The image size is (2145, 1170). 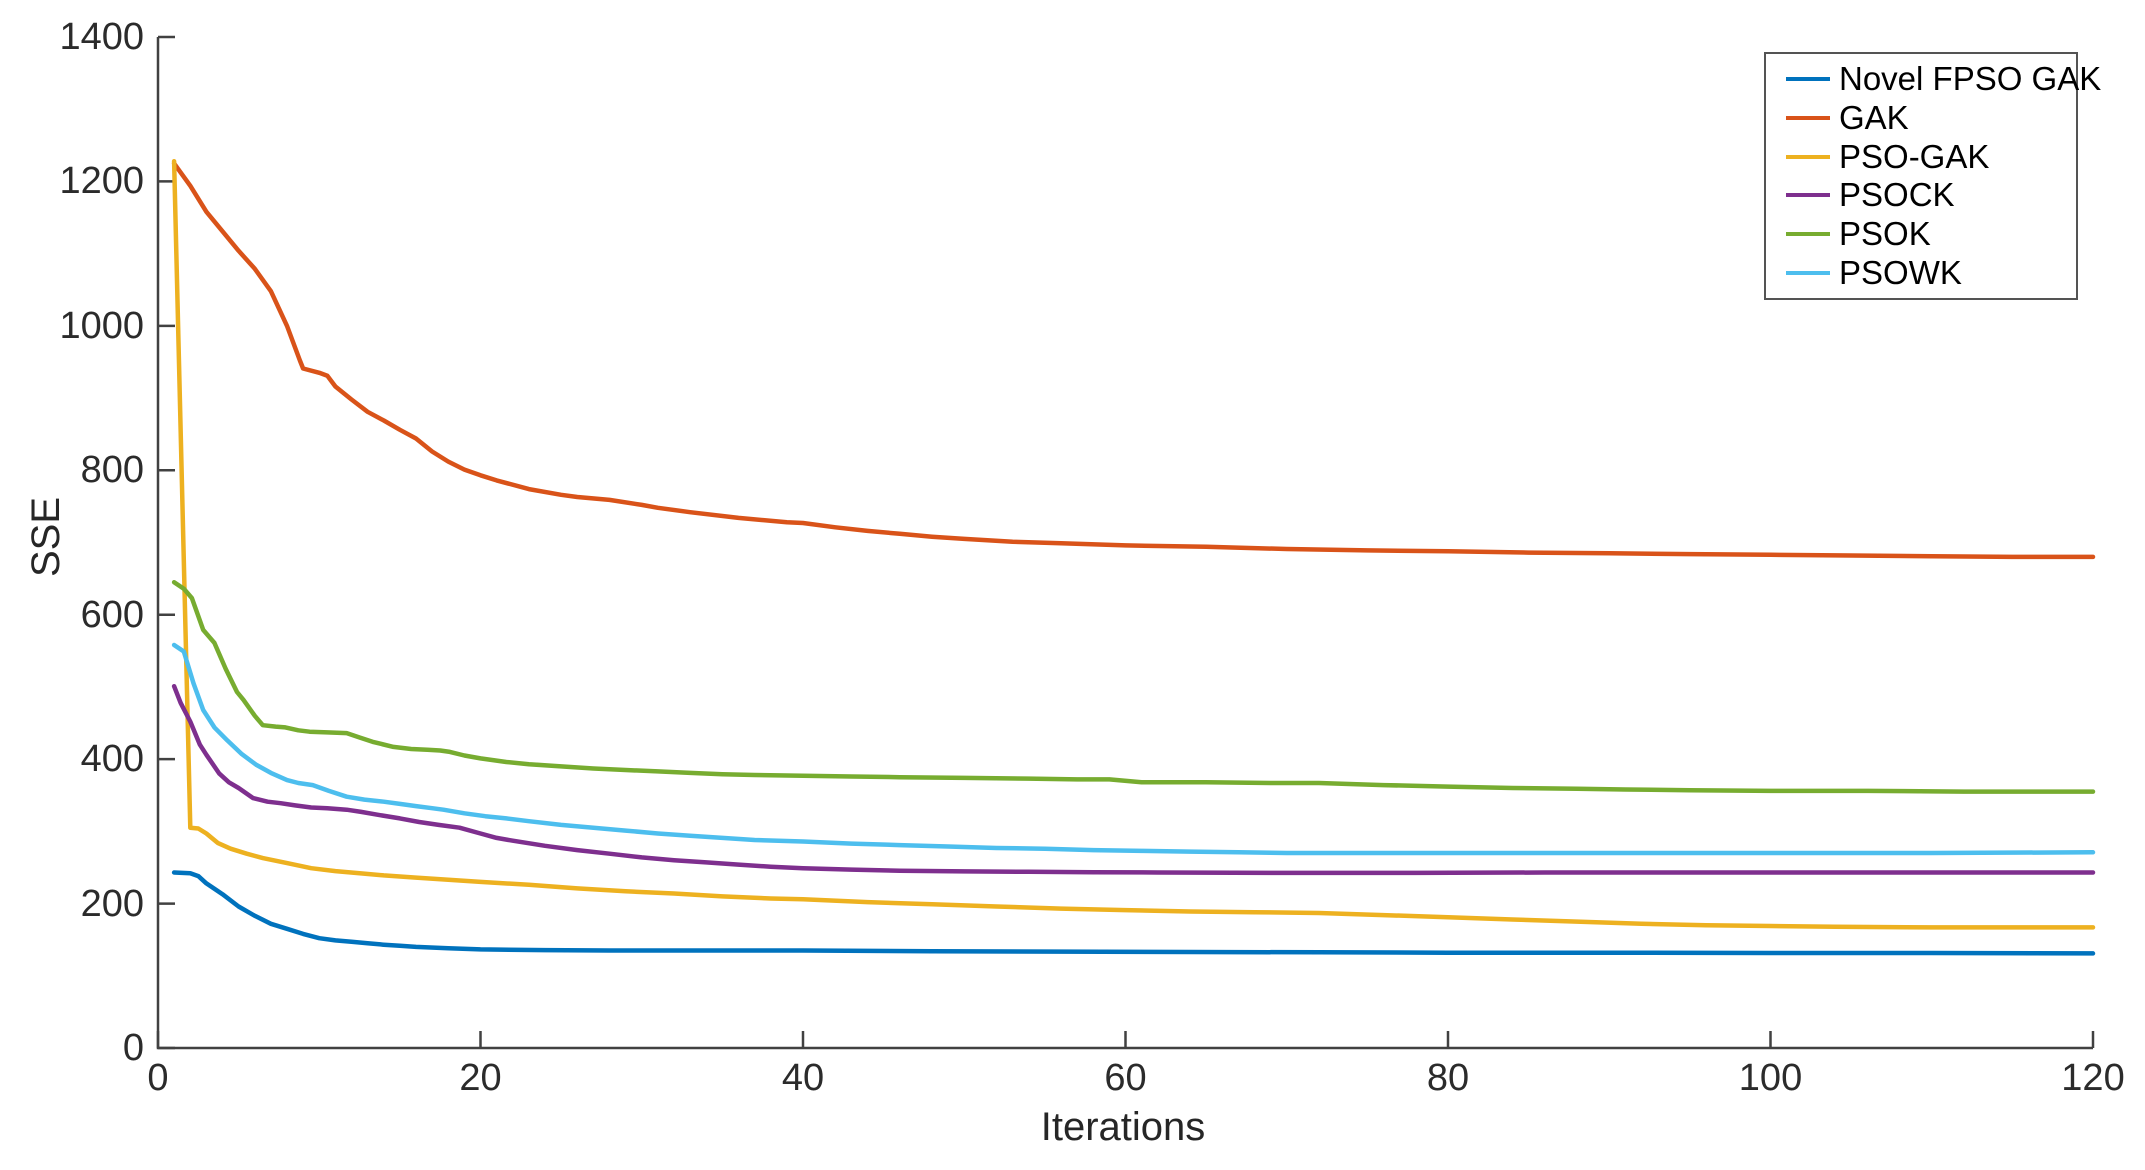 I want to click on y-tick-label: 800, so click(x=112, y=470).